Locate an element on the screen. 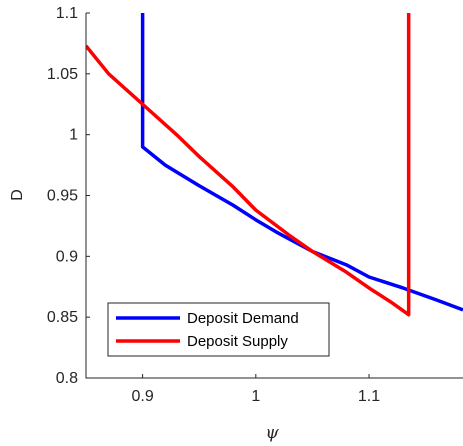 This screenshot has width=463, height=446. legend-box is located at coordinates (218, 329).